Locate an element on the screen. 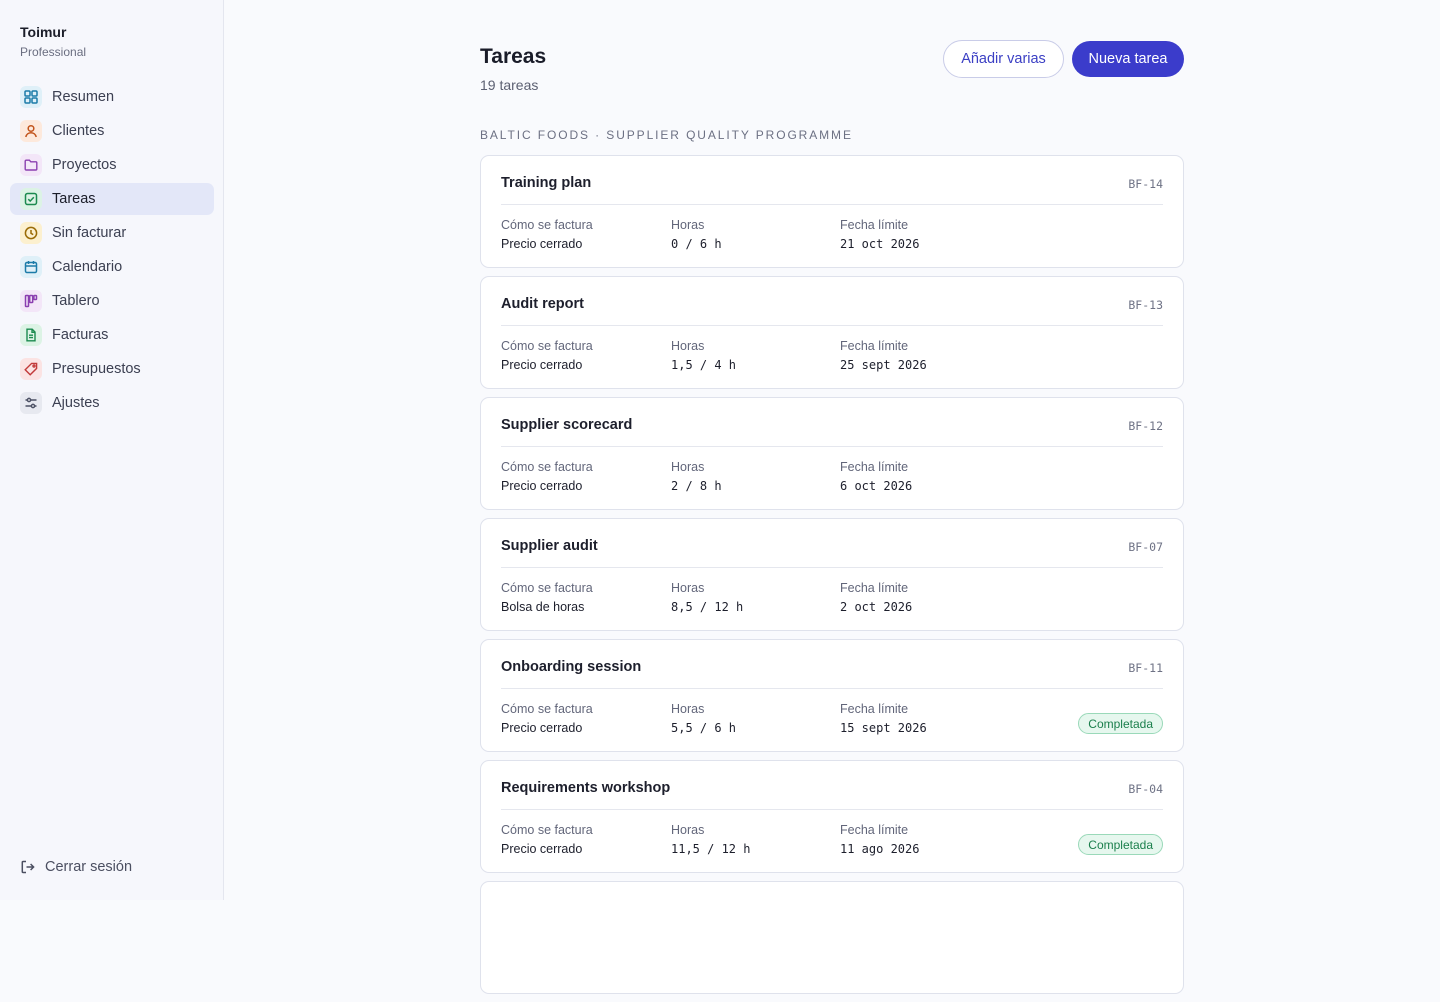 The width and height of the screenshot is (1440, 1002). sidebar-item-label: Resumen is located at coordinates (83, 97).